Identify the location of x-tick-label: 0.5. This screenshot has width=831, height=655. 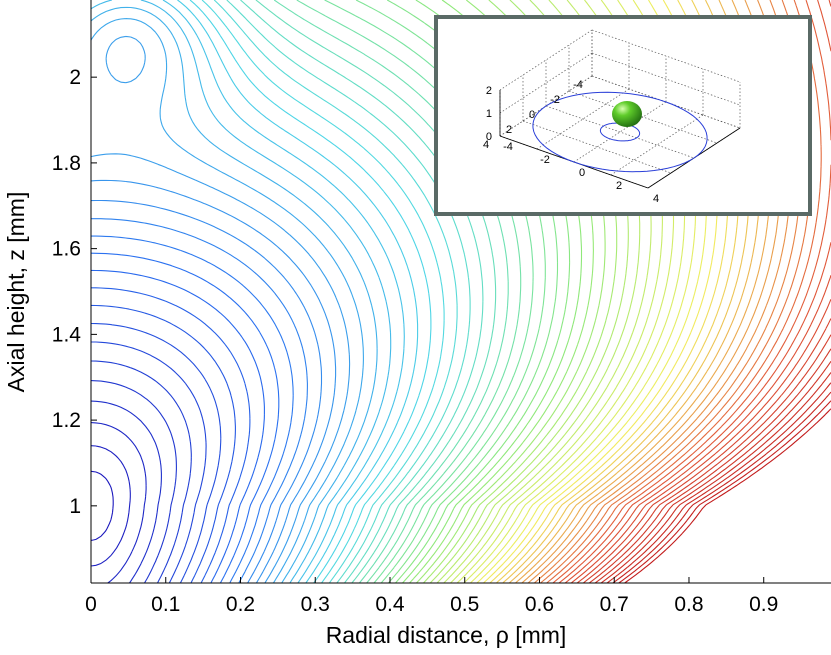
(464, 604).